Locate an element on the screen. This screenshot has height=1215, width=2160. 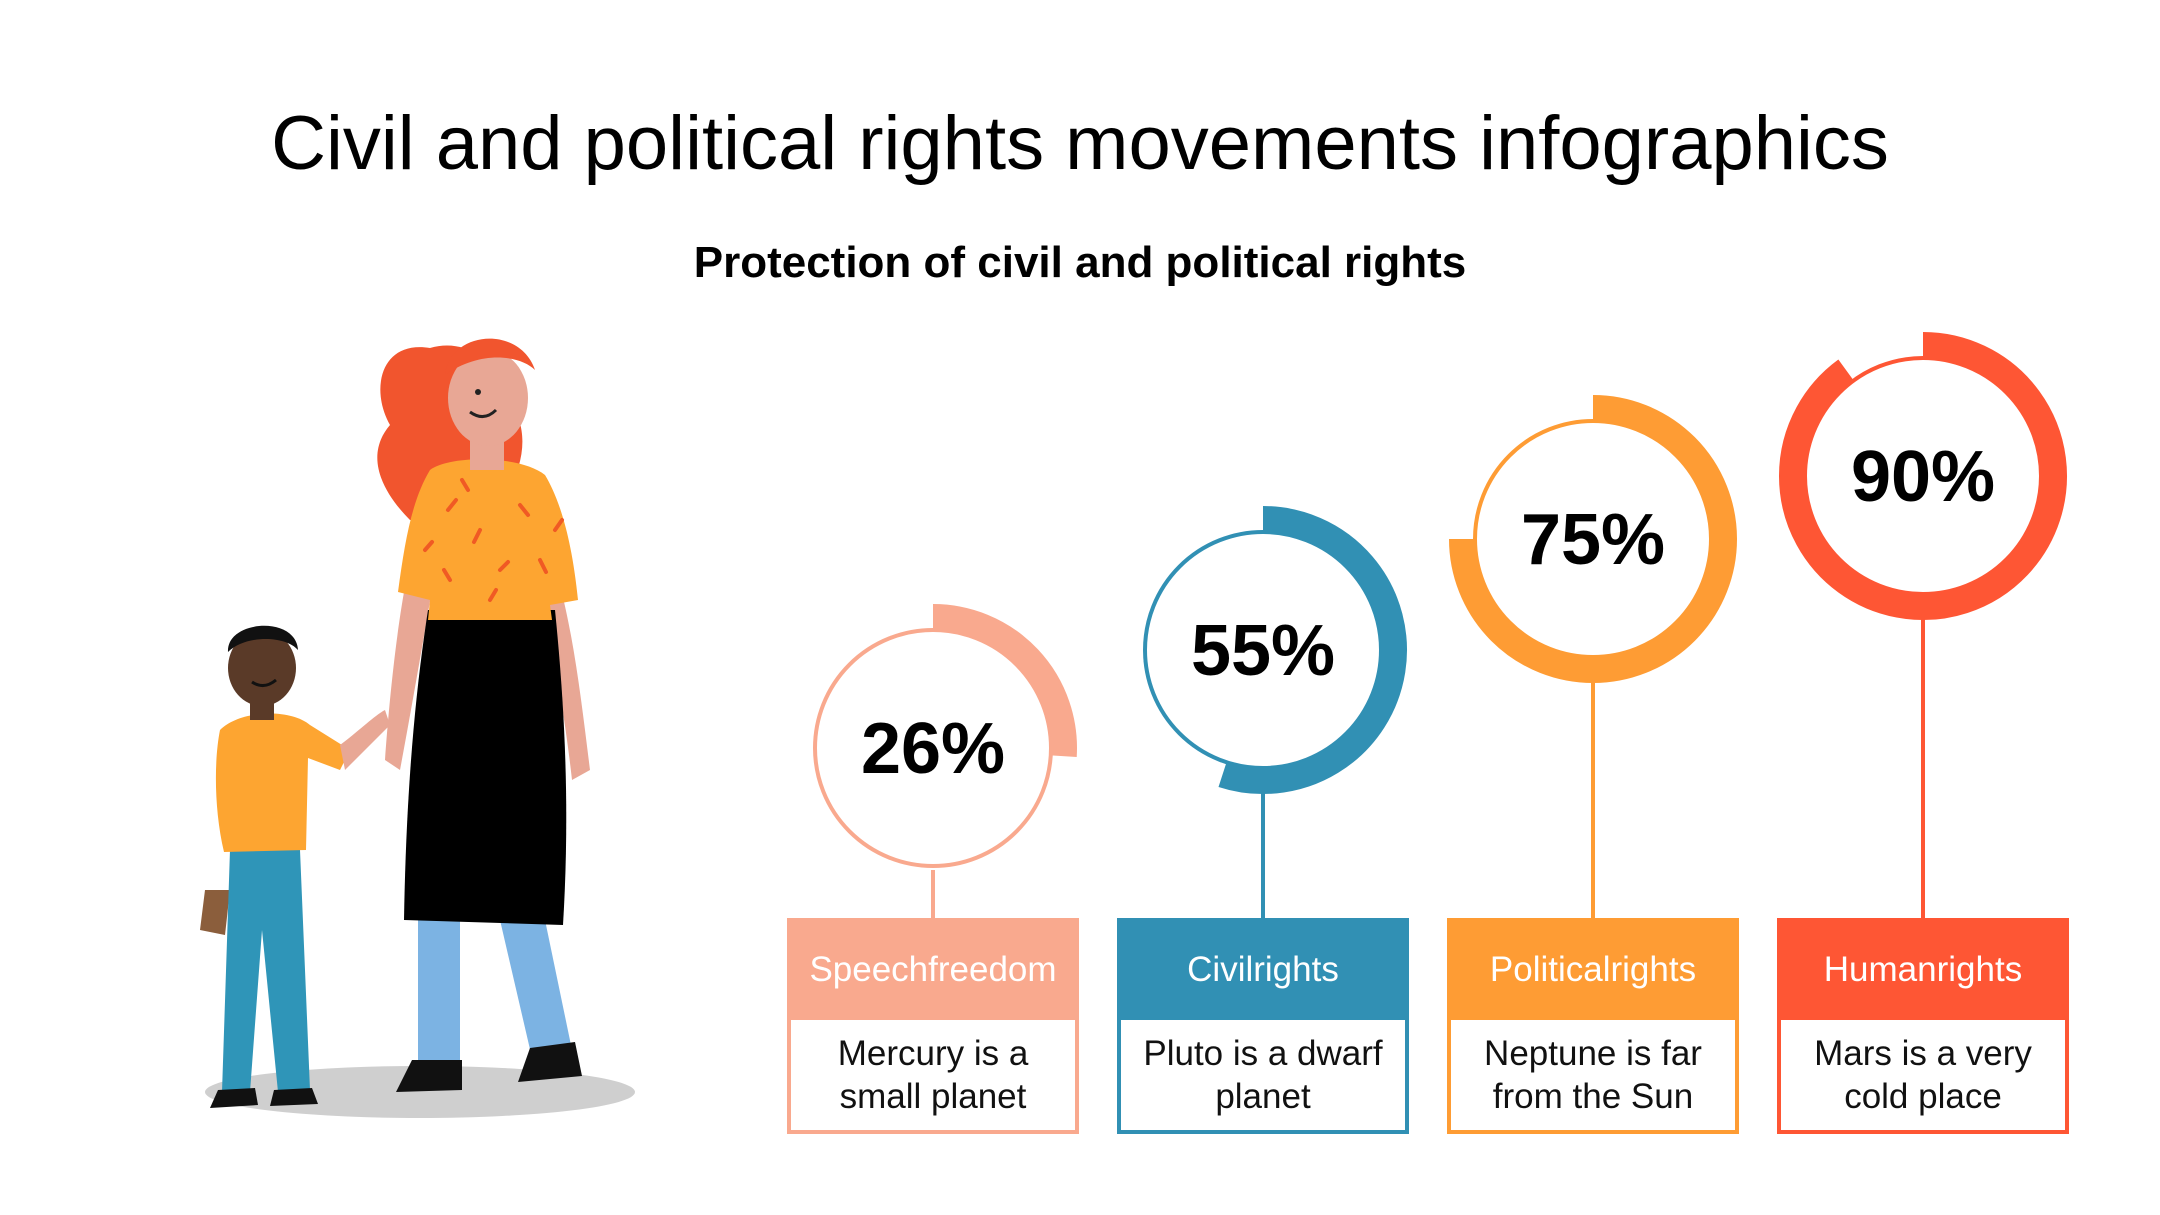
rights-card-description: Mars is a very cold place is located at coordinates (1923, 1075).